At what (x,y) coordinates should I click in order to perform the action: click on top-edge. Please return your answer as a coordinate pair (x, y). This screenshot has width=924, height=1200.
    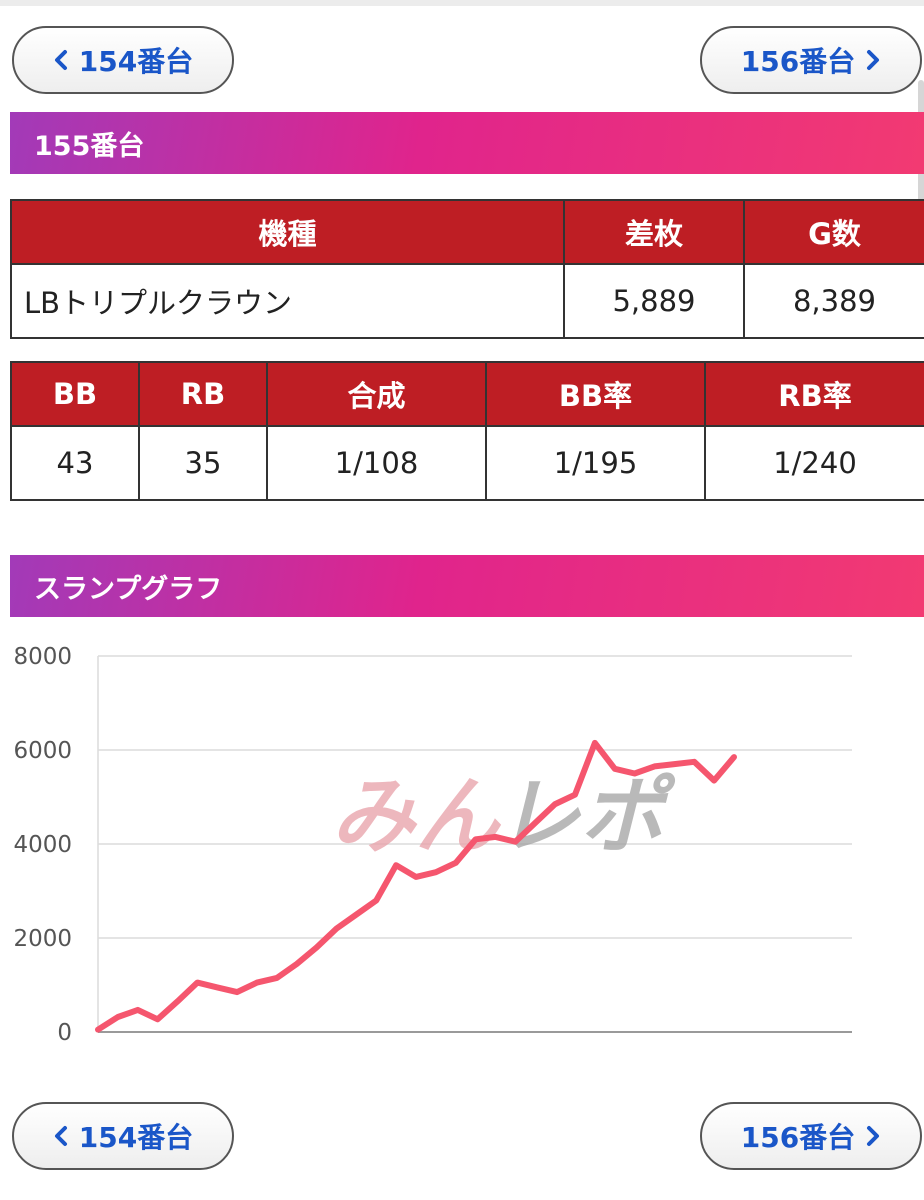
    Looking at the image, I should click on (462, 3).